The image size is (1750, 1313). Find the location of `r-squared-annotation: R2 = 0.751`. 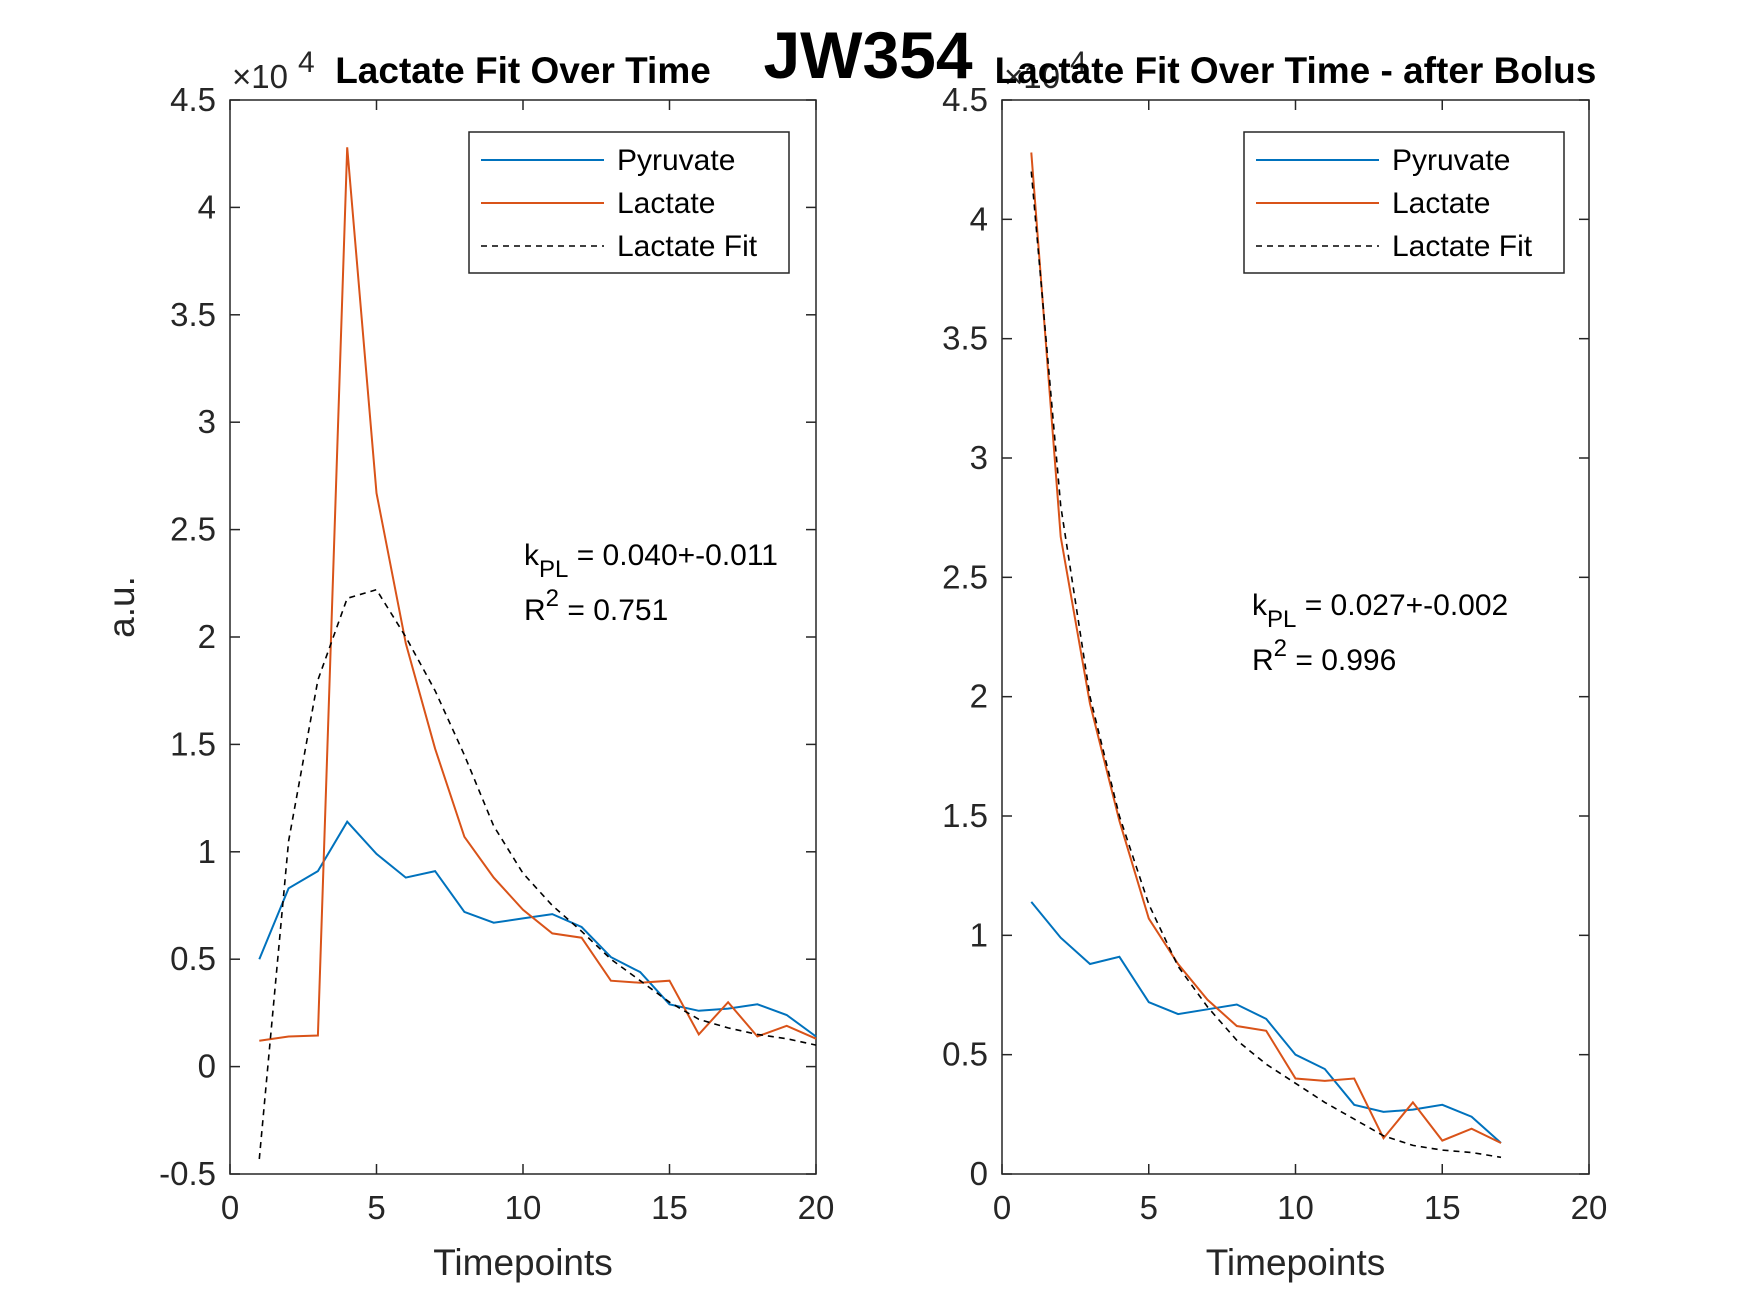

r-squared-annotation: R2 = 0.751 is located at coordinates (596, 606).